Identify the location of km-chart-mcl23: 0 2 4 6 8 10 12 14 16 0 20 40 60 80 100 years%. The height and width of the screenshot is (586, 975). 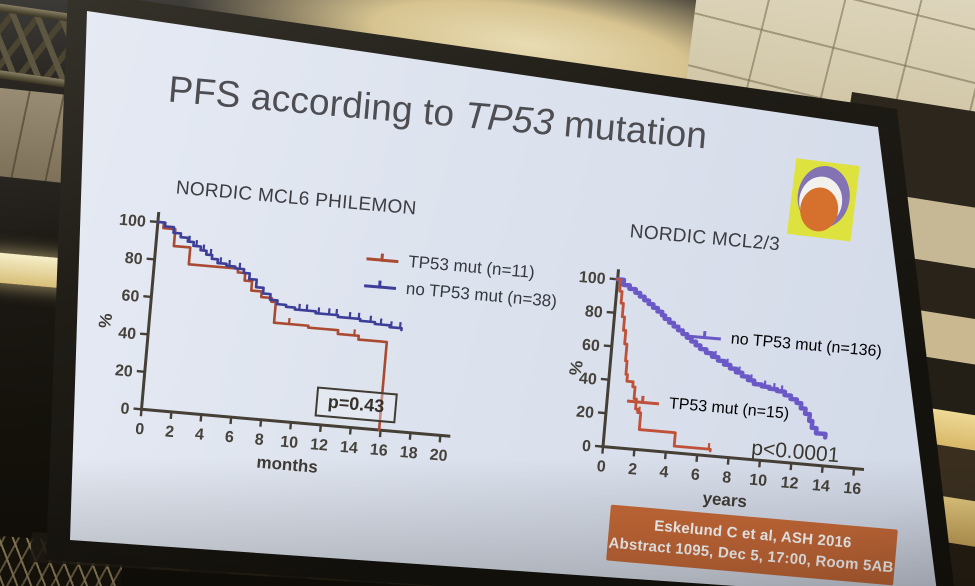
(715, 390).